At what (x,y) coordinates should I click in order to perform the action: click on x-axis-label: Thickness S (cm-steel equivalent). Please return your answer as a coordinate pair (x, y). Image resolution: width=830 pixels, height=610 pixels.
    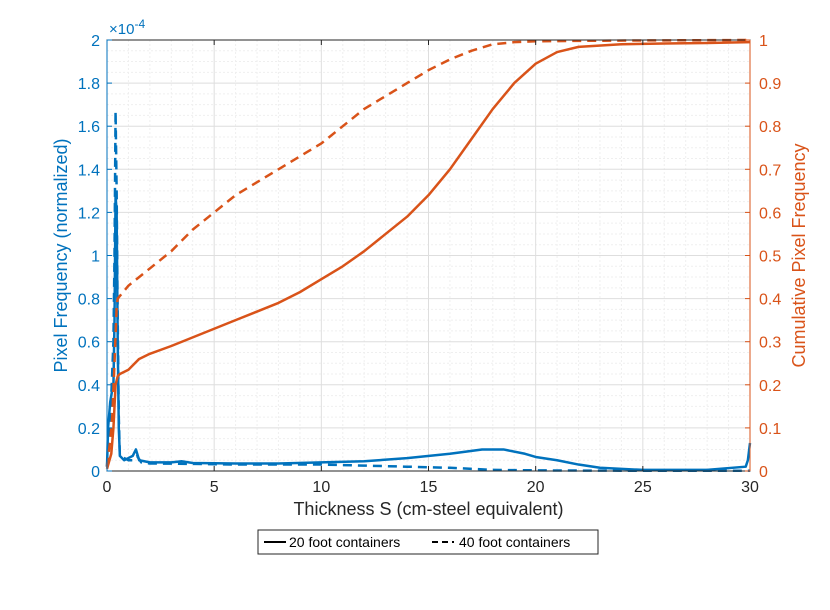
    Looking at the image, I should click on (428, 509).